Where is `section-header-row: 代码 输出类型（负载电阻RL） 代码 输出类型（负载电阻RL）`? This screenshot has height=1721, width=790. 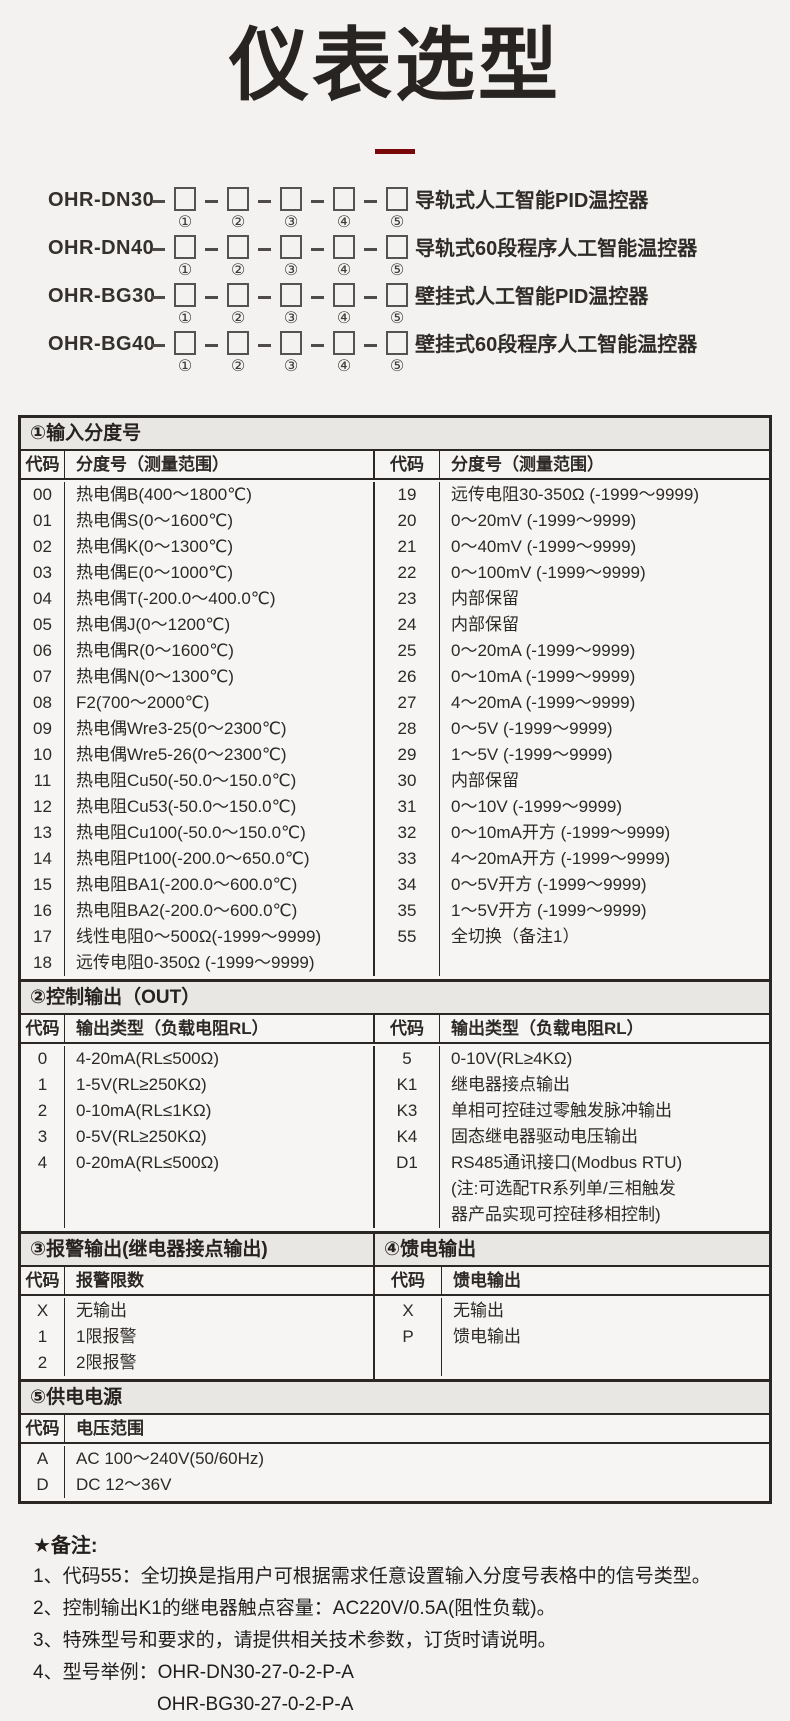
section-header-row: 代码 输出类型（负载电阻RL） 代码 输出类型（负载电阻RL） is located at coordinates (395, 1029).